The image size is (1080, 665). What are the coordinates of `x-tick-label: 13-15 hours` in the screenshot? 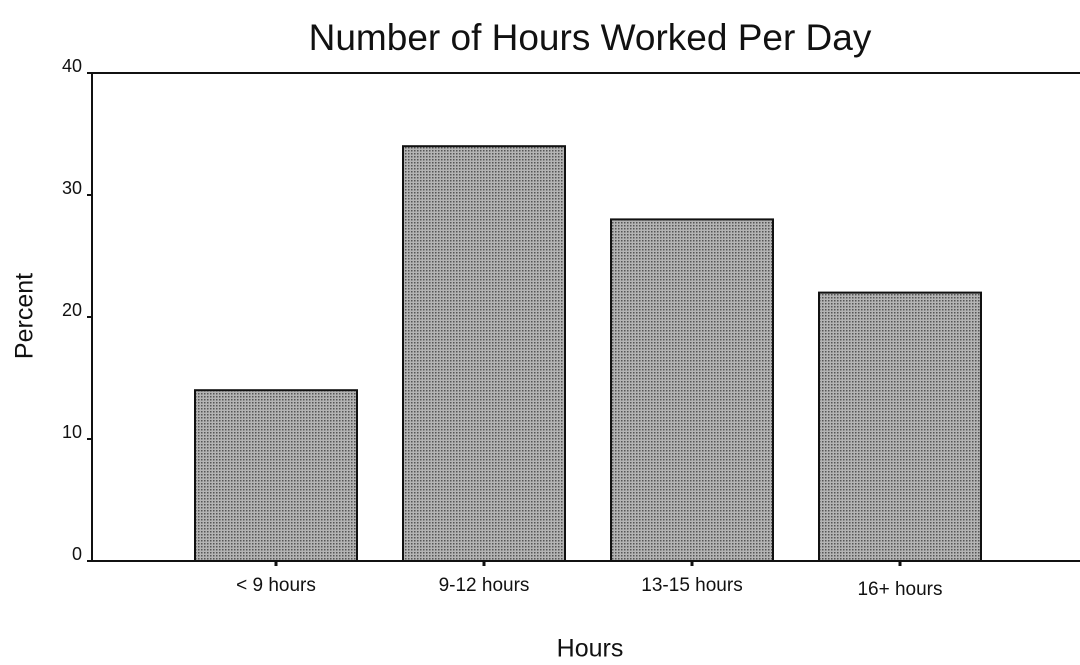 It's located at (691, 585).